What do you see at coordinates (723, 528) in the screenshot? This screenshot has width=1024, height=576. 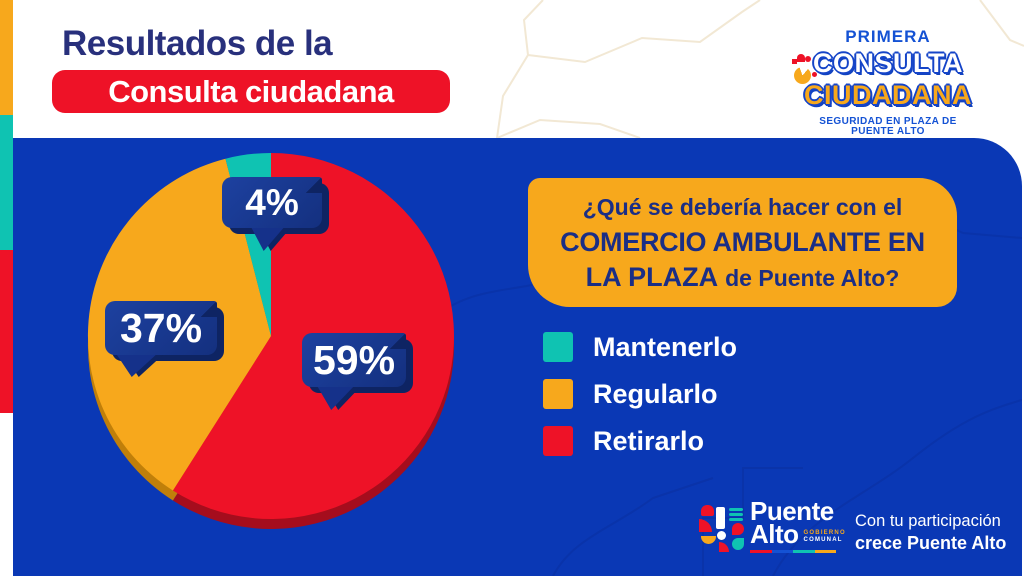 I see `puente-alto-logo-mosaic` at bounding box center [723, 528].